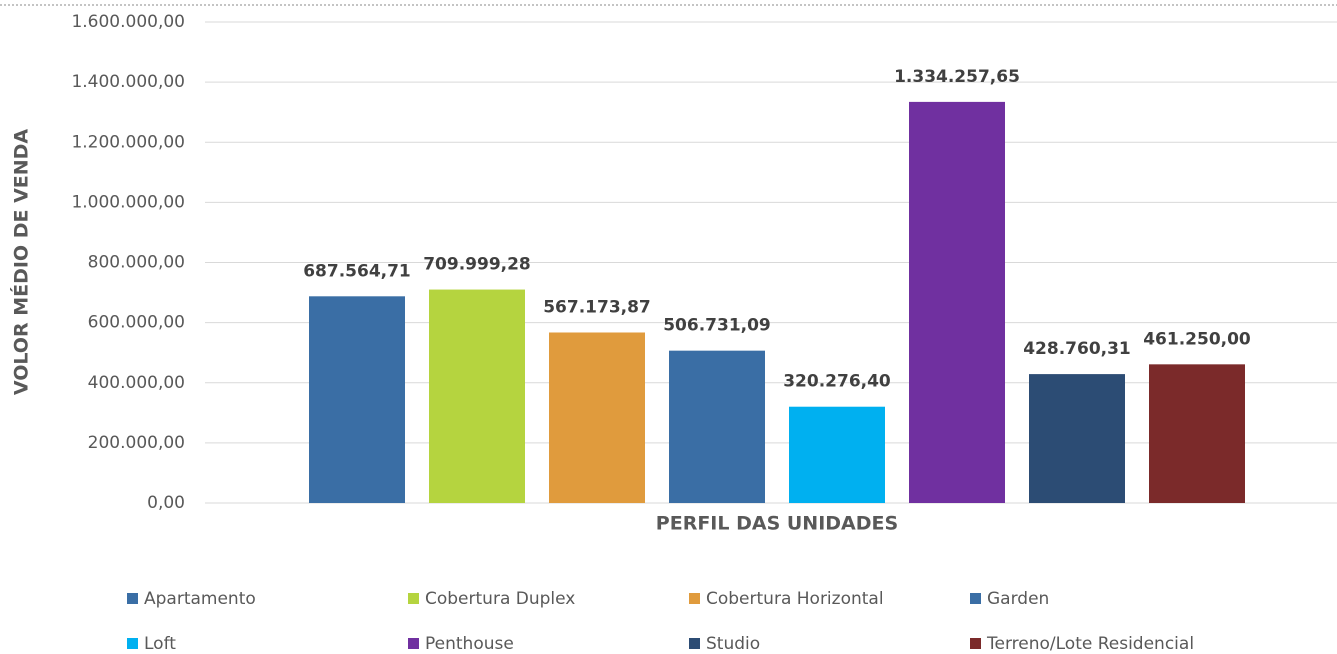  Describe the element at coordinates (136, 263) in the screenshot. I see `y-tick-label: 800.000,00` at that location.